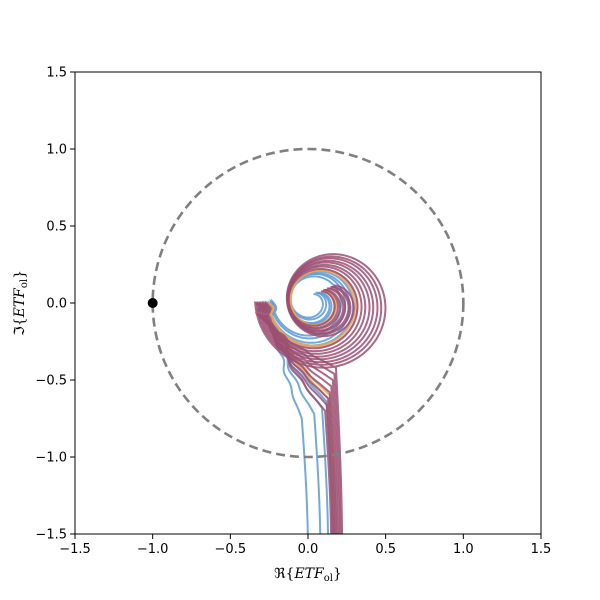  Describe the element at coordinates (51, 381) in the screenshot. I see `y-tick-label: −0.5` at that location.